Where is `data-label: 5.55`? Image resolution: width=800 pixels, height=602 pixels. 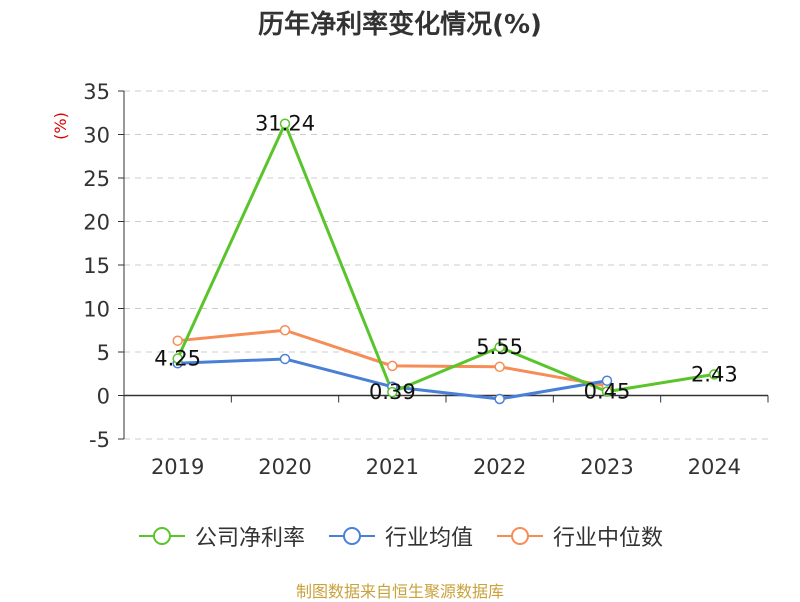 data-label: 5.55 is located at coordinates (499, 347).